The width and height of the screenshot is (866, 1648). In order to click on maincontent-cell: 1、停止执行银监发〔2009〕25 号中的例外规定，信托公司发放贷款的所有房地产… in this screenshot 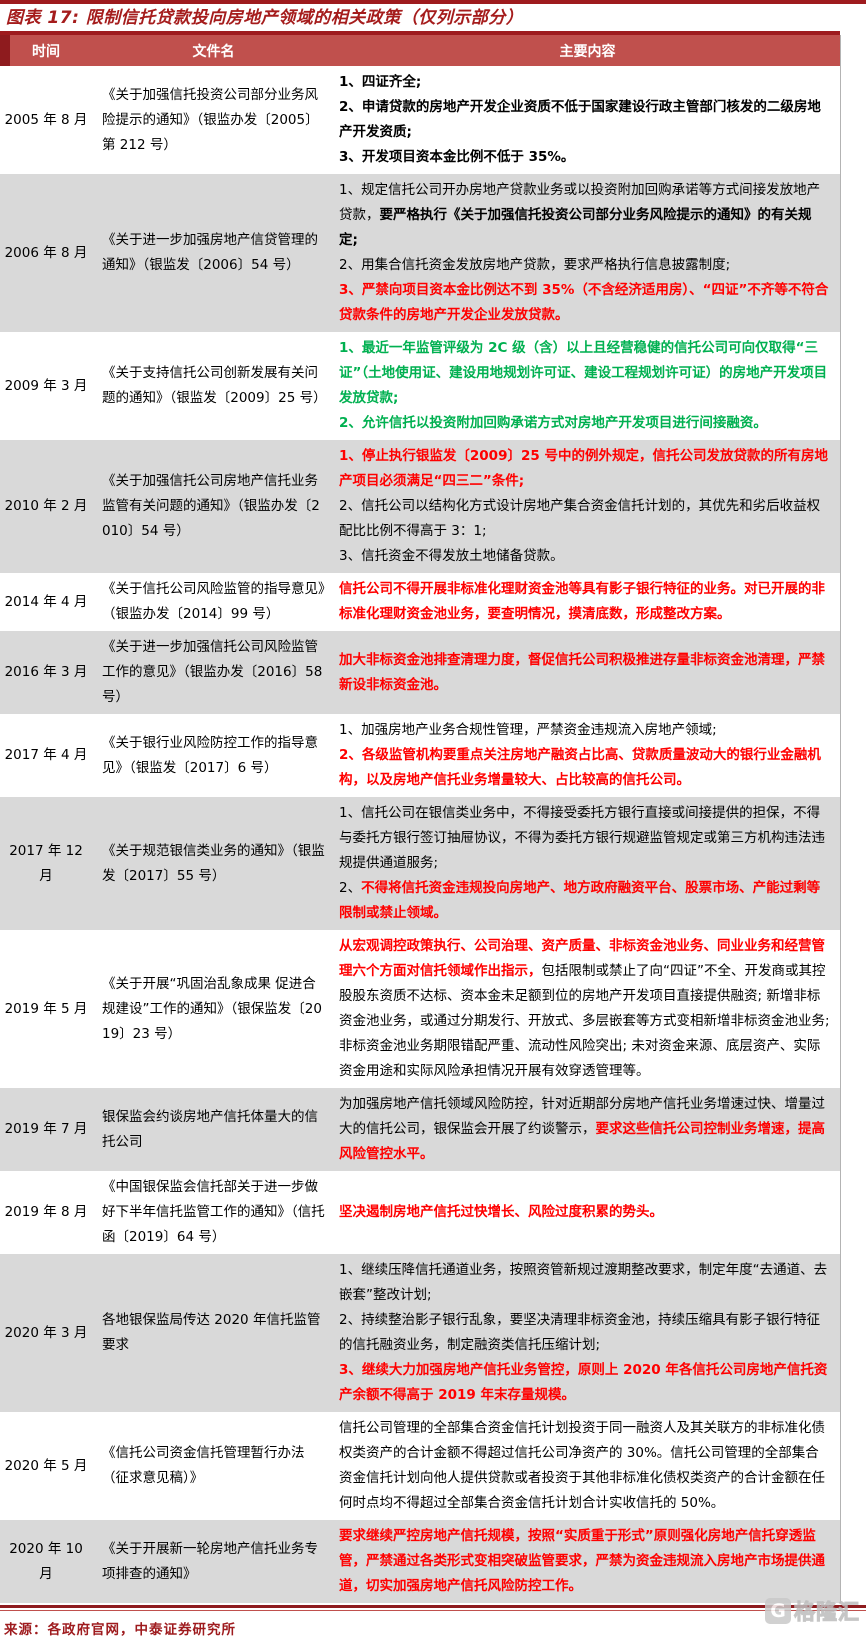, I will do `click(587, 506)`.